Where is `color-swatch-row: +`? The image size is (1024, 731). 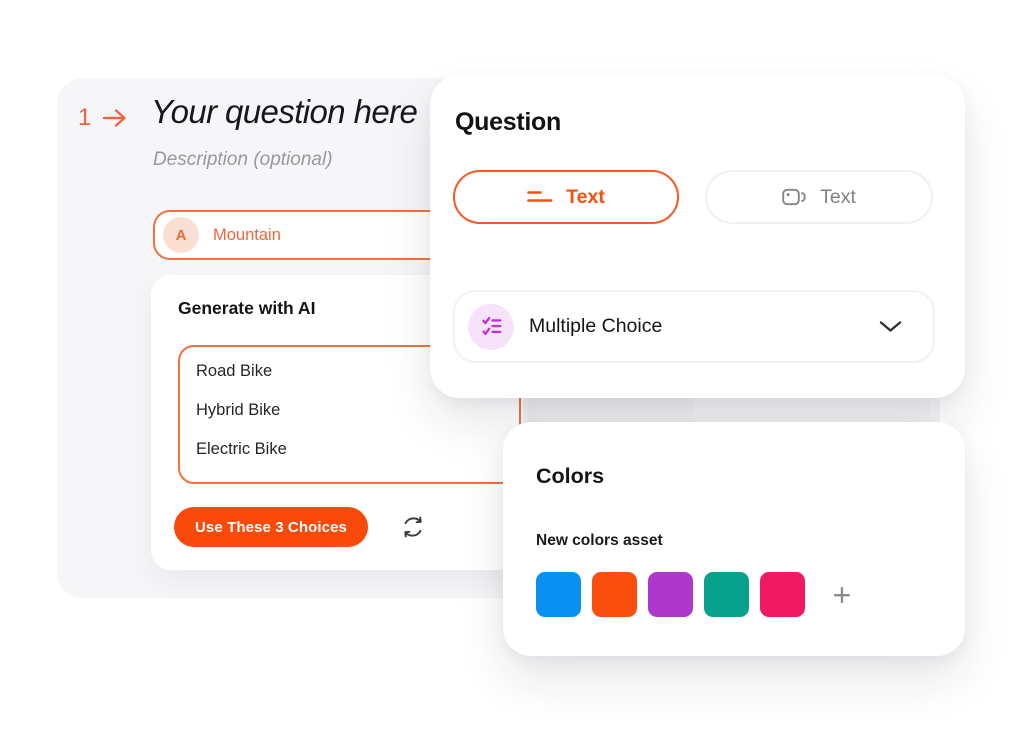 color-swatch-row: + is located at coordinates (696, 594).